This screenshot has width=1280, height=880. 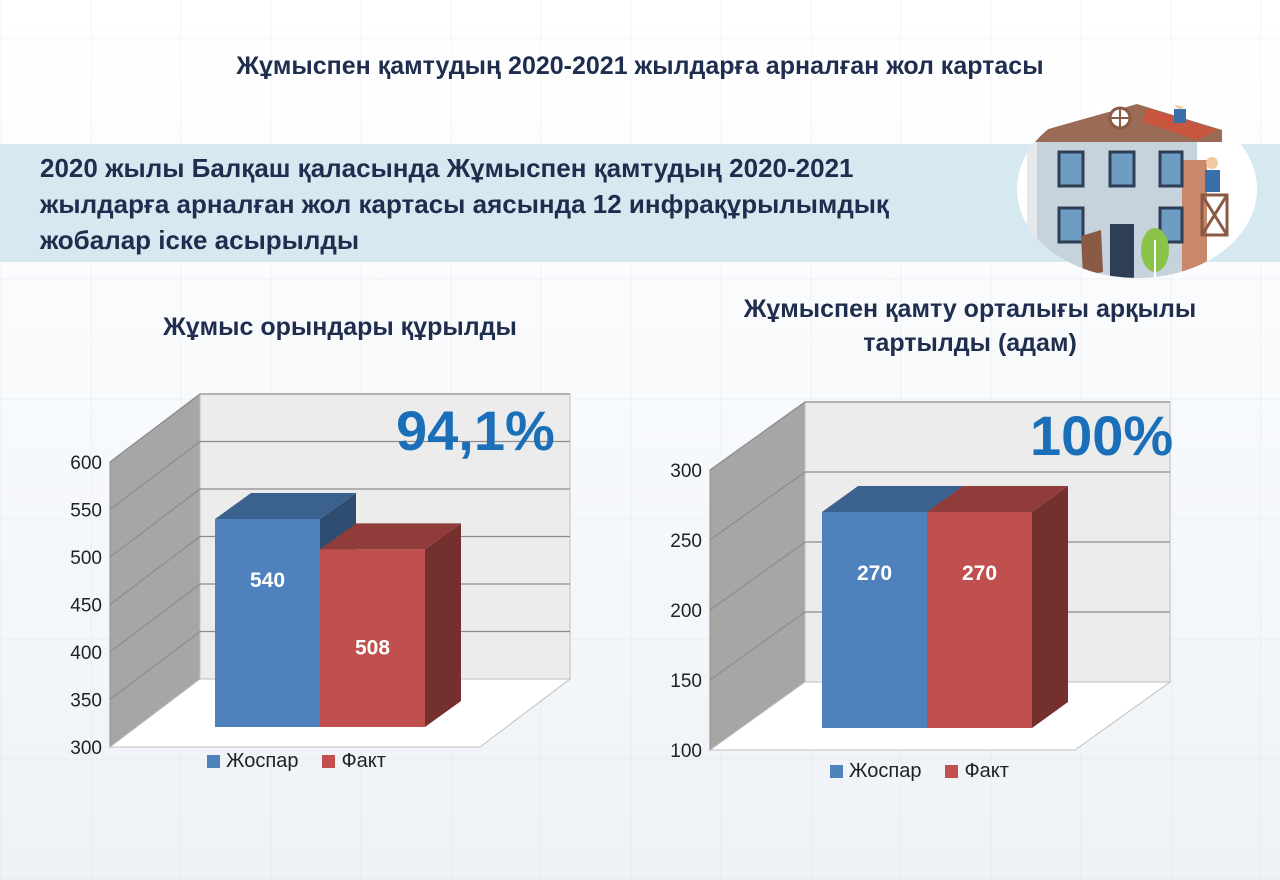 What do you see at coordinates (686, 681) in the screenshot?
I see `y-tick-label: 150` at bounding box center [686, 681].